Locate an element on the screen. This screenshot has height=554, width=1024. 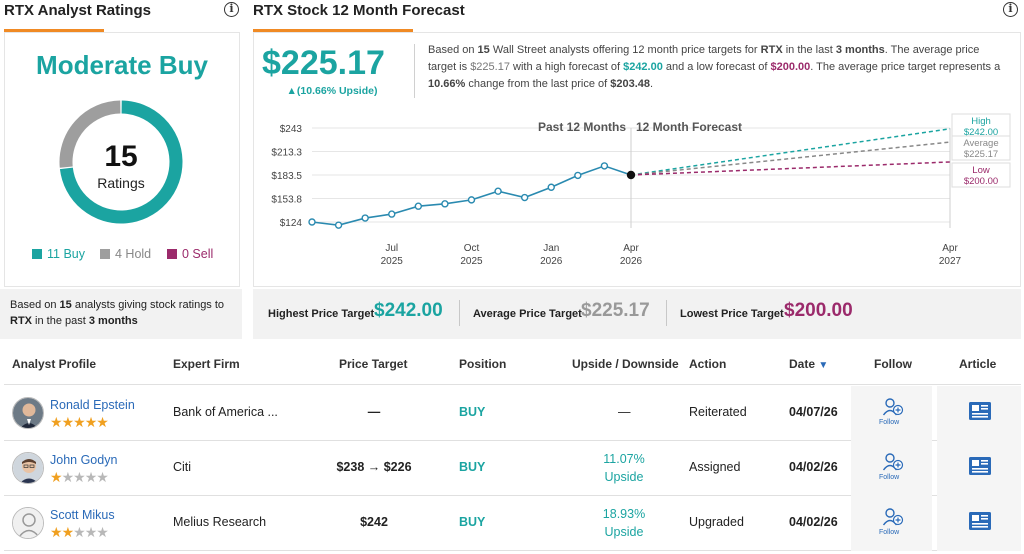
badge-name: Average is located at coordinates (980, 143).